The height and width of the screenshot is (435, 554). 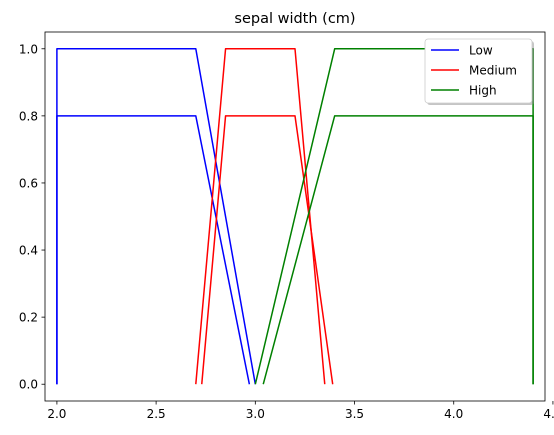 I want to click on y-tick-label: 0.2, so click(x=28, y=318).